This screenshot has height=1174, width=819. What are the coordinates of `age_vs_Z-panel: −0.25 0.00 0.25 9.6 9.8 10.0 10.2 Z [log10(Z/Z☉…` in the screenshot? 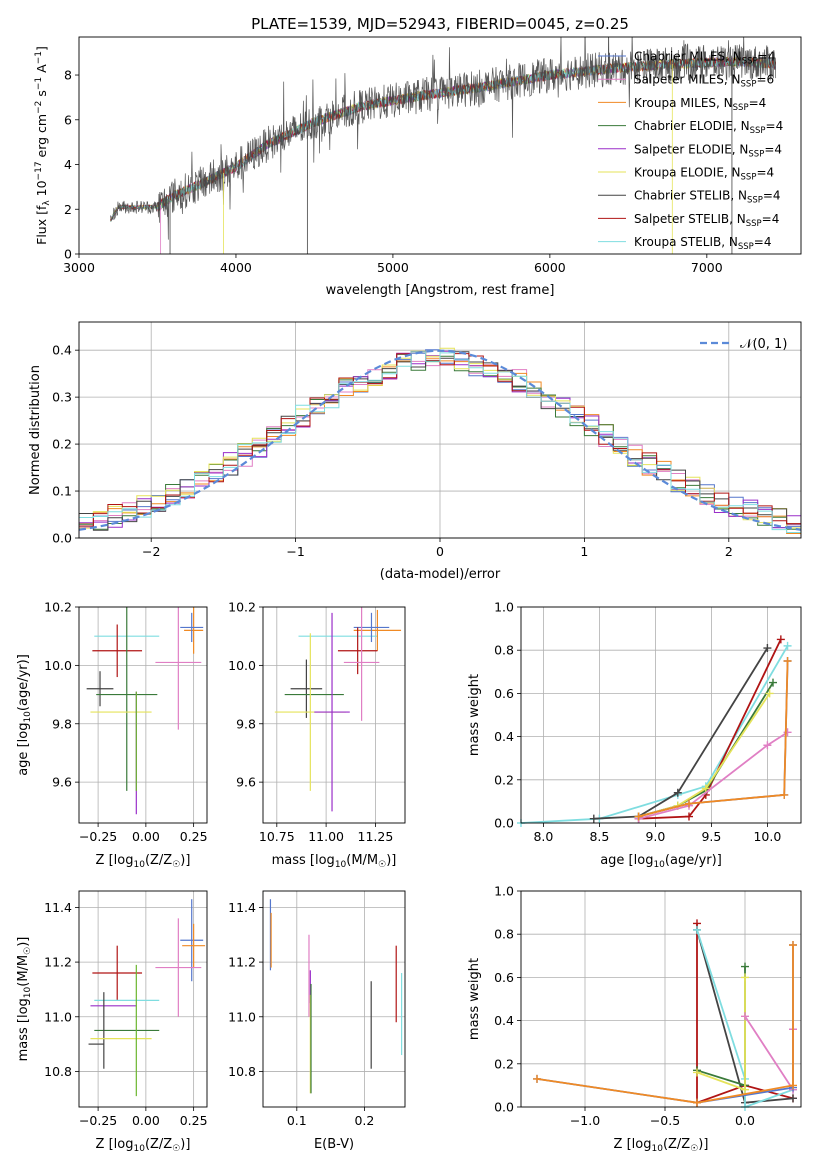 It's located at (112, 735).